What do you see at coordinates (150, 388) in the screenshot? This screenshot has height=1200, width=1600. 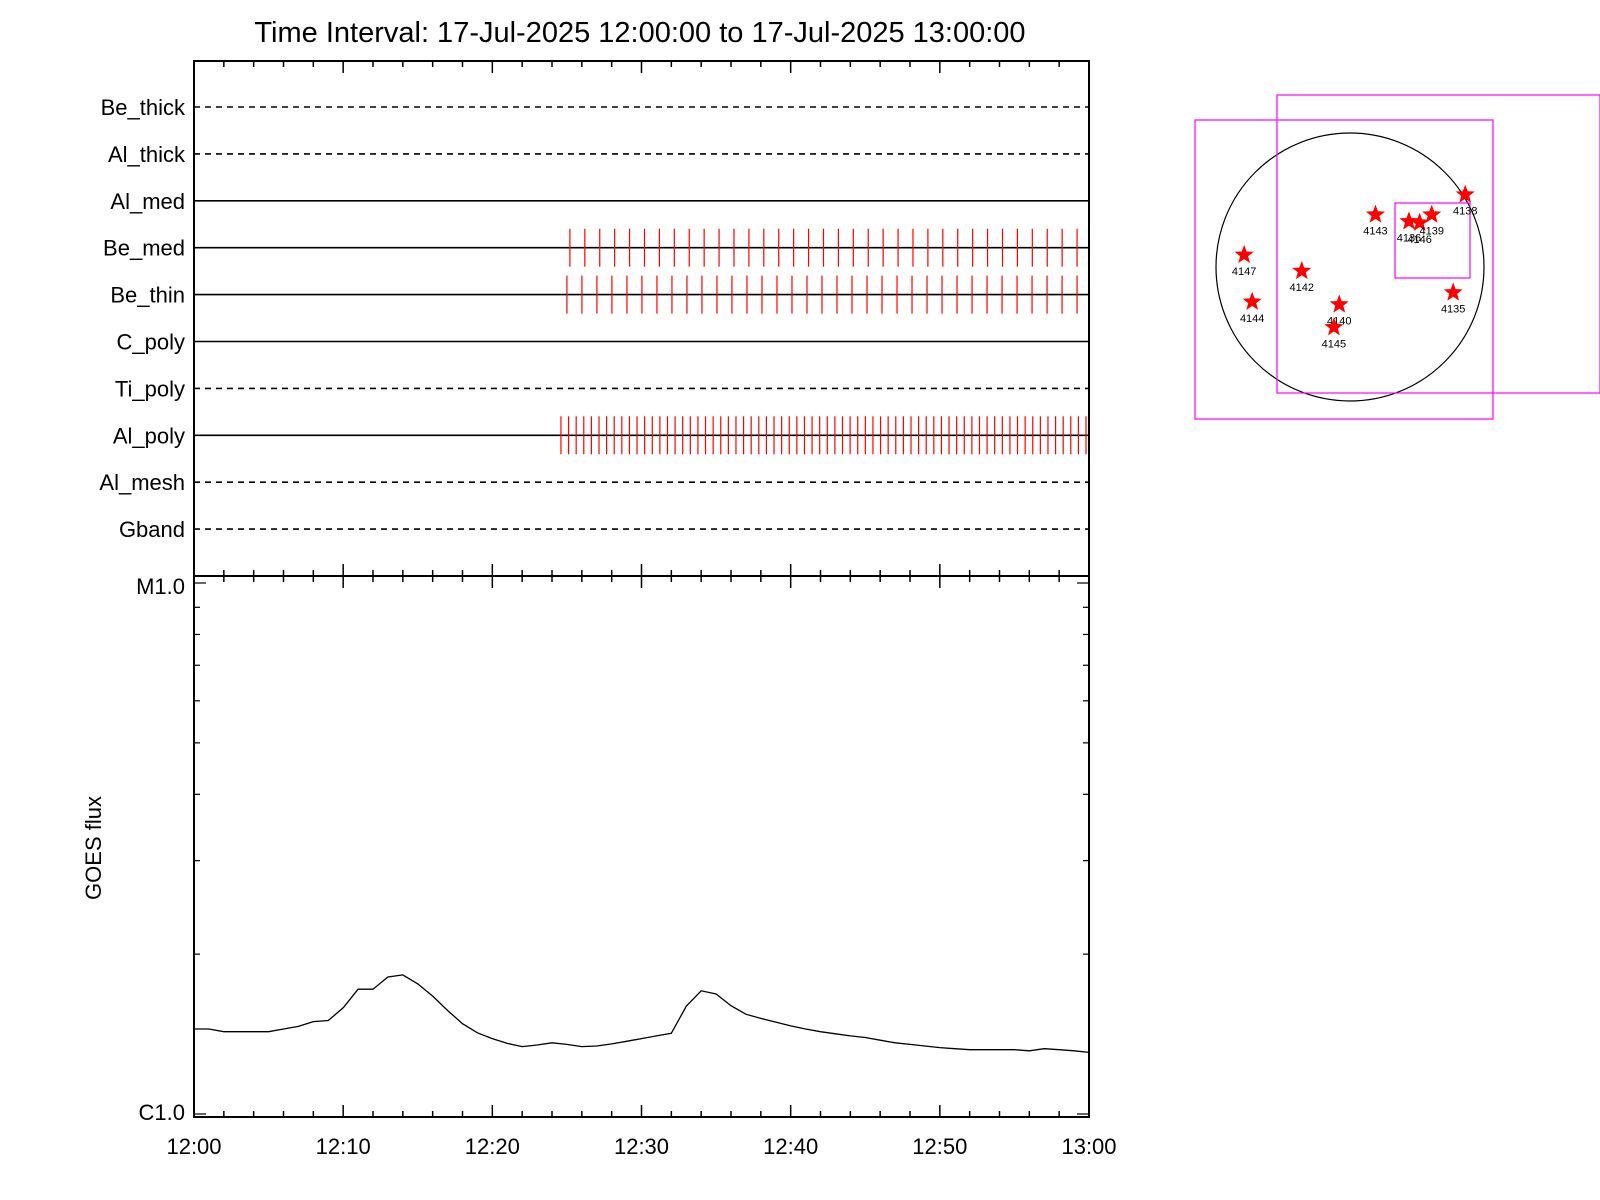 I see `filter-label: Ti_poly` at bounding box center [150, 388].